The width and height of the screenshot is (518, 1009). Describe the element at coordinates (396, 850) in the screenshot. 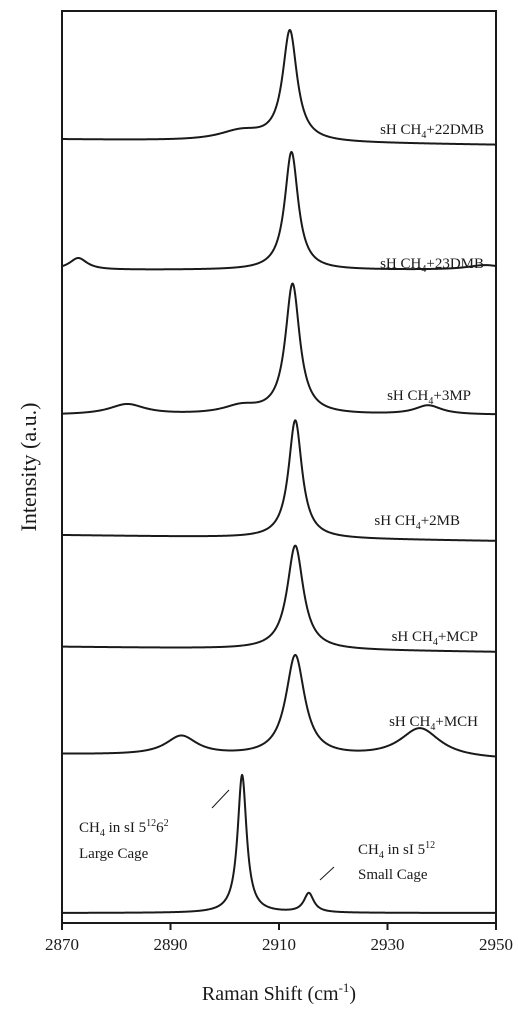

I see `annotation-small-cage-line1: CH4 in sI 512` at that location.